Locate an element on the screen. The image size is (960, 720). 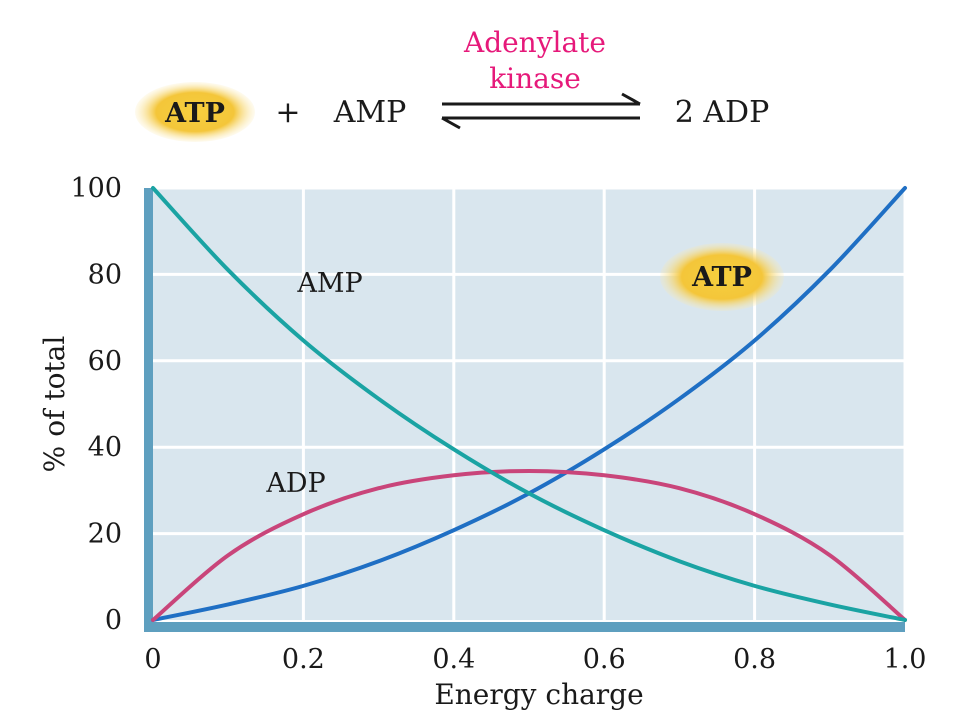
x-tick-label: 1.0 is located at coordinates (905, 659).